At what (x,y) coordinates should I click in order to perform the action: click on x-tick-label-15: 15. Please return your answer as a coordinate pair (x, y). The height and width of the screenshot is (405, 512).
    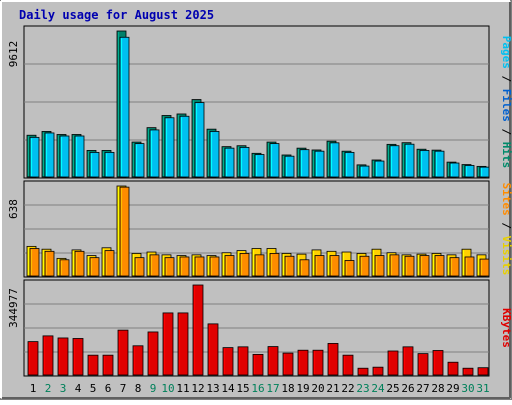
    Looking at the image, I should click on (242, 388).